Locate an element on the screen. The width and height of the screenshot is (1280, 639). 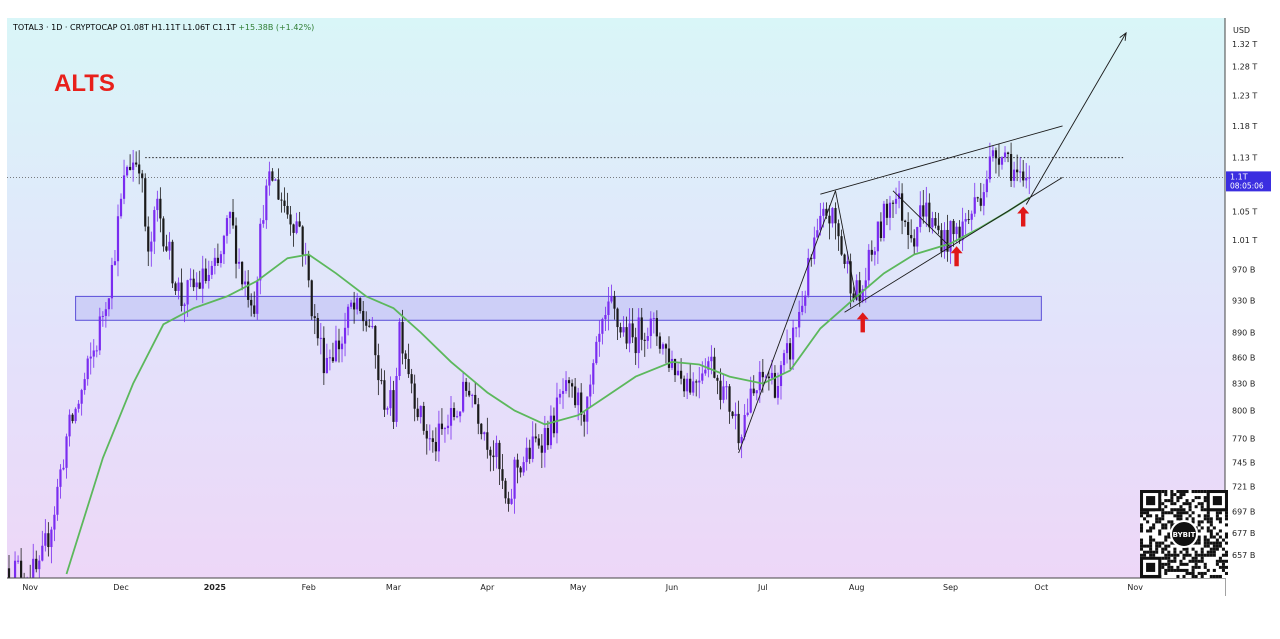
time-axis-panel is located at coordinates (616, 587).